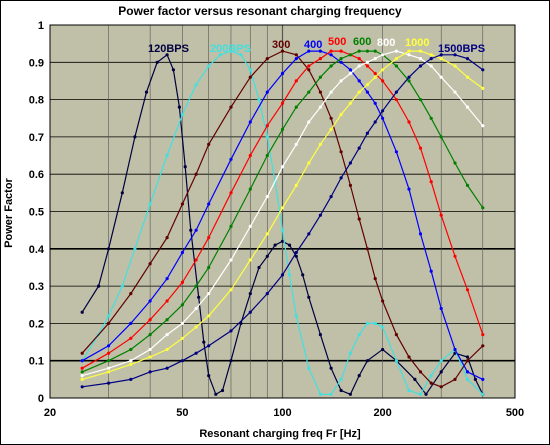 This screenshot has height=445, width=550. What do you see at coordinates (182, 413) in the screenshot?
I see `x-tick-label: 50` at bounding box center [182, 413].